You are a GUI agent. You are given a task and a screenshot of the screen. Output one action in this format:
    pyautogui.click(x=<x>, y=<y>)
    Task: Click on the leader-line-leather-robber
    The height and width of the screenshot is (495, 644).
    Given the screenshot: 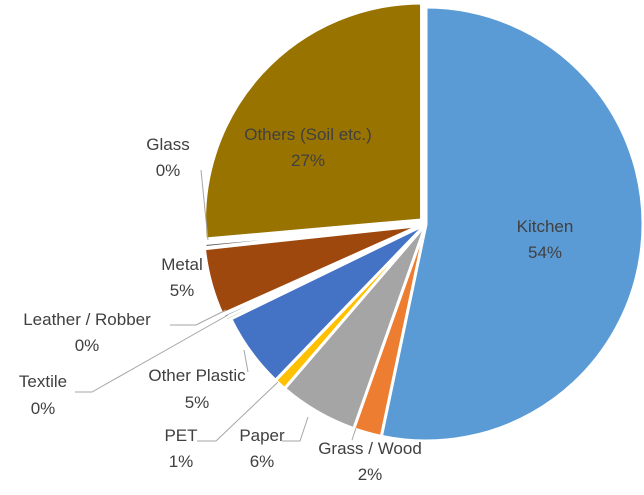 What is the action you would take?
    pyautogui.click(x=198, y=317)
    